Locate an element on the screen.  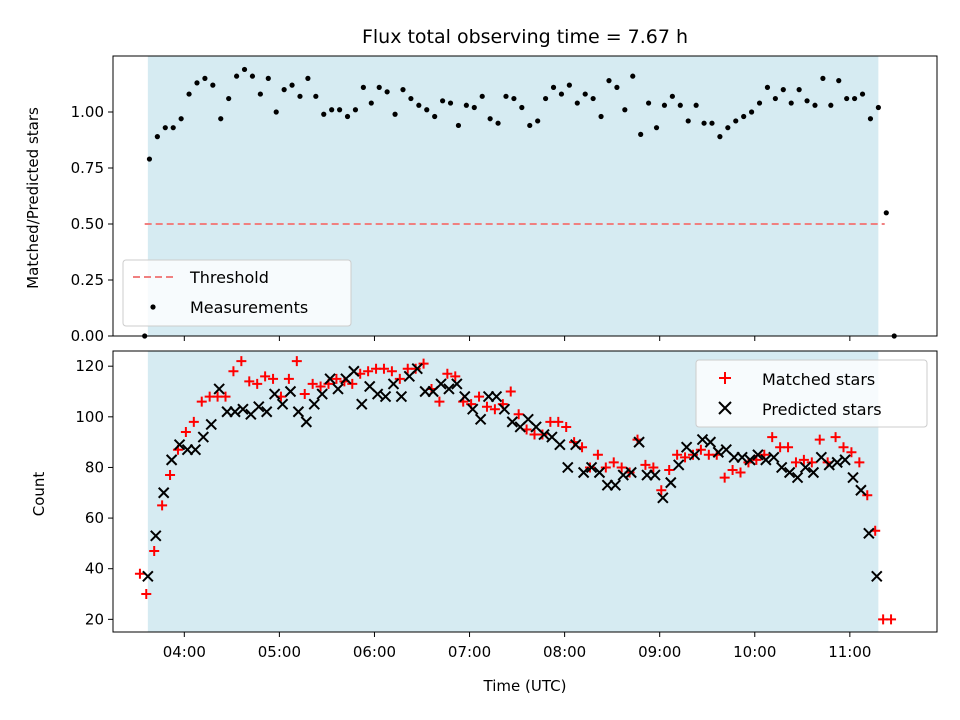
y-tick-label: 120 is located at coordinates (89, 366).